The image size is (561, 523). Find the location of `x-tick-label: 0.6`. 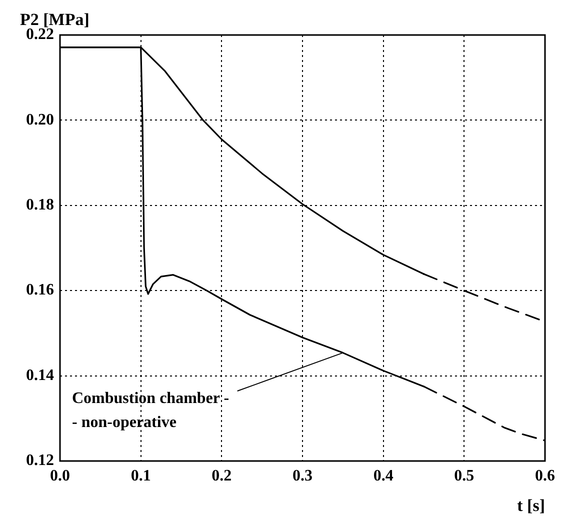

x-tick-label: 0.6 is located at coordinates (545, 476).